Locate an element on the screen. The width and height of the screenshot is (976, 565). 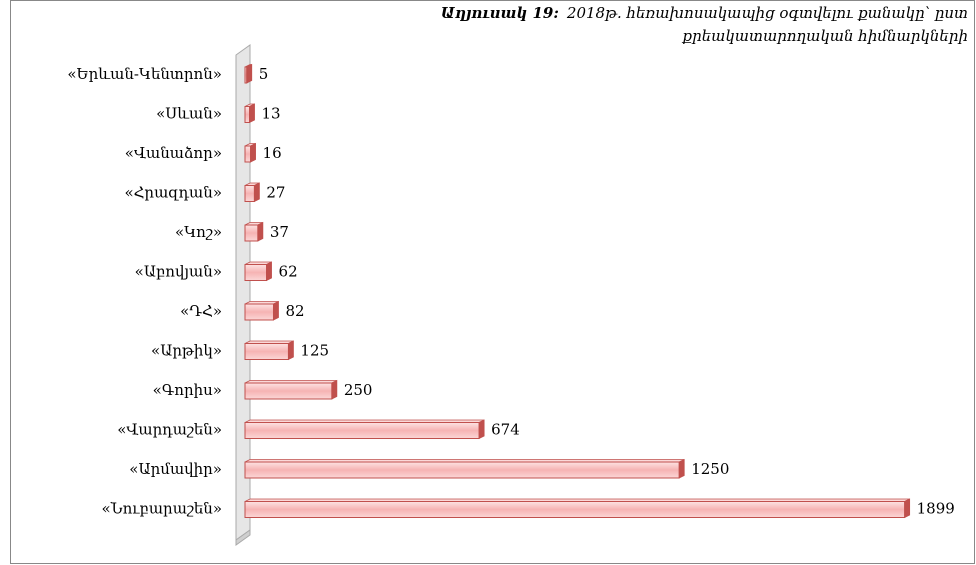
value-label: 82 is located at coordinates (294, 311).